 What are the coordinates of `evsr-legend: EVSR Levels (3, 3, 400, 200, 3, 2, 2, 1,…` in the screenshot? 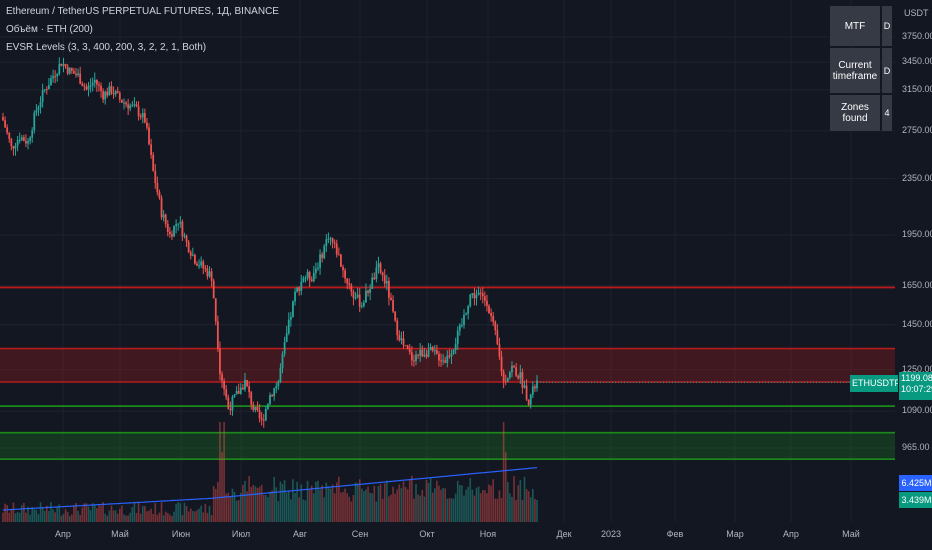 It's located at (106, 47).